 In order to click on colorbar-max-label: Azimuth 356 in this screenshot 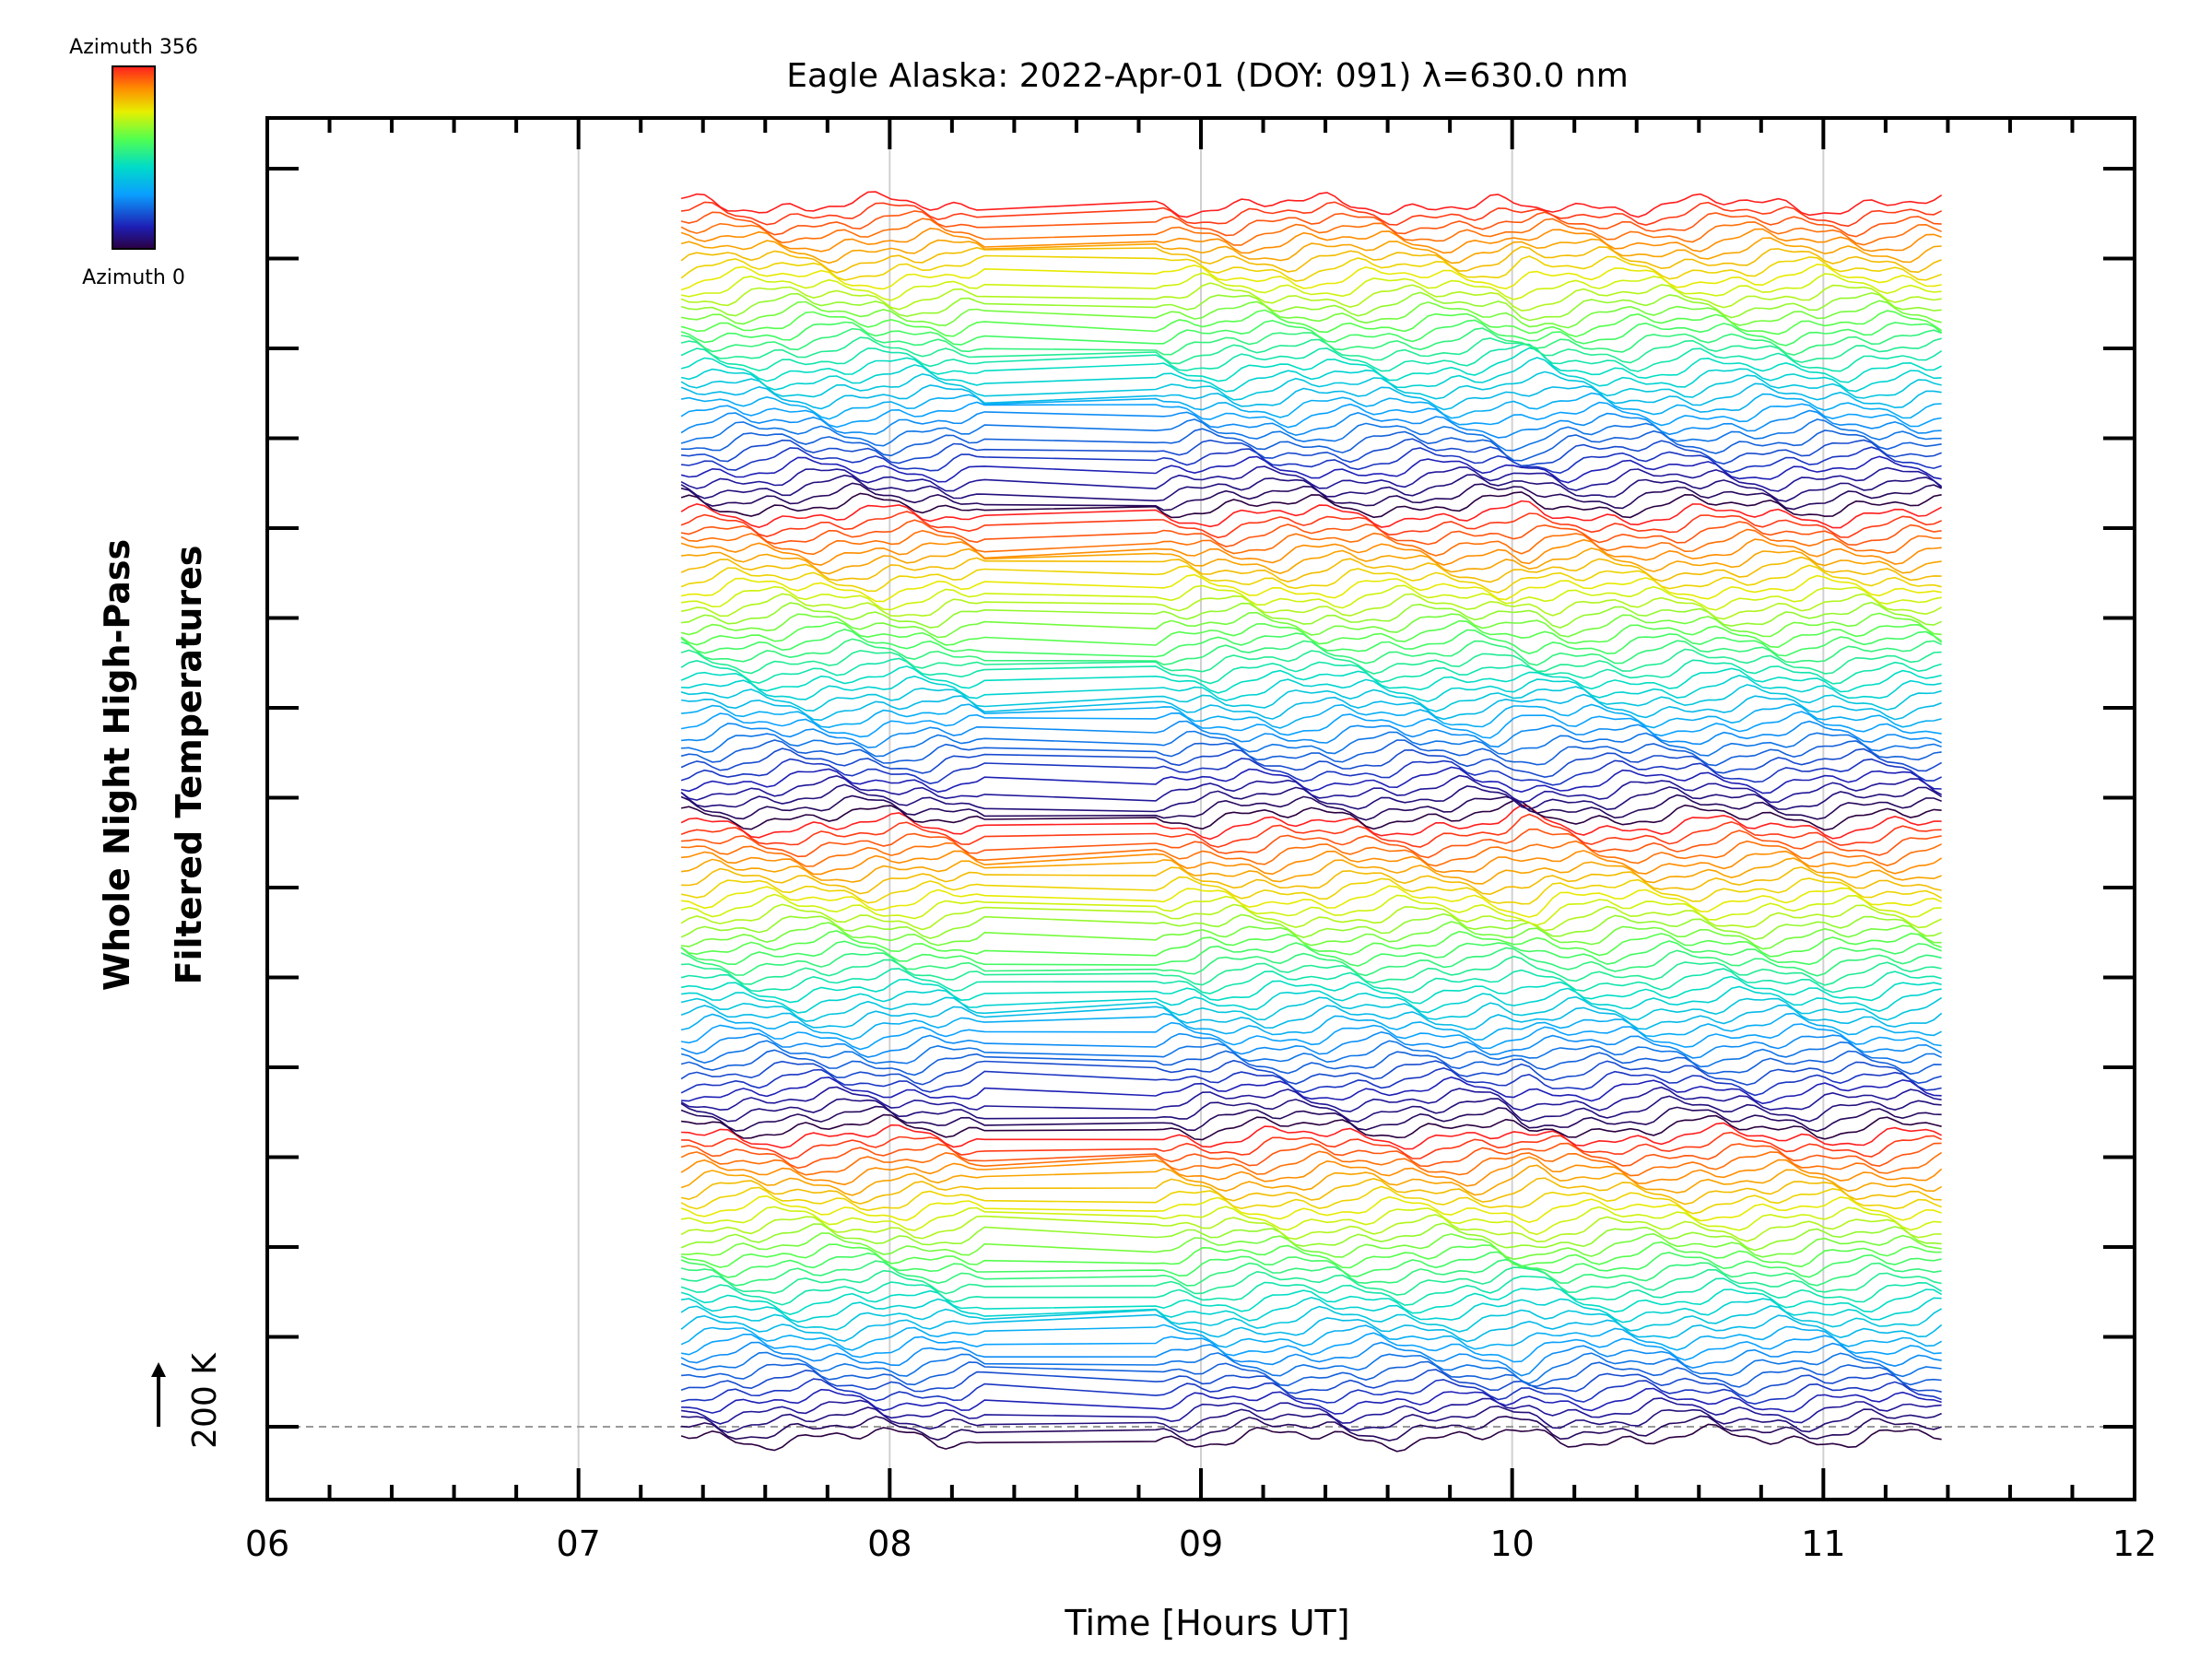, I will do `click(133, 47)`.